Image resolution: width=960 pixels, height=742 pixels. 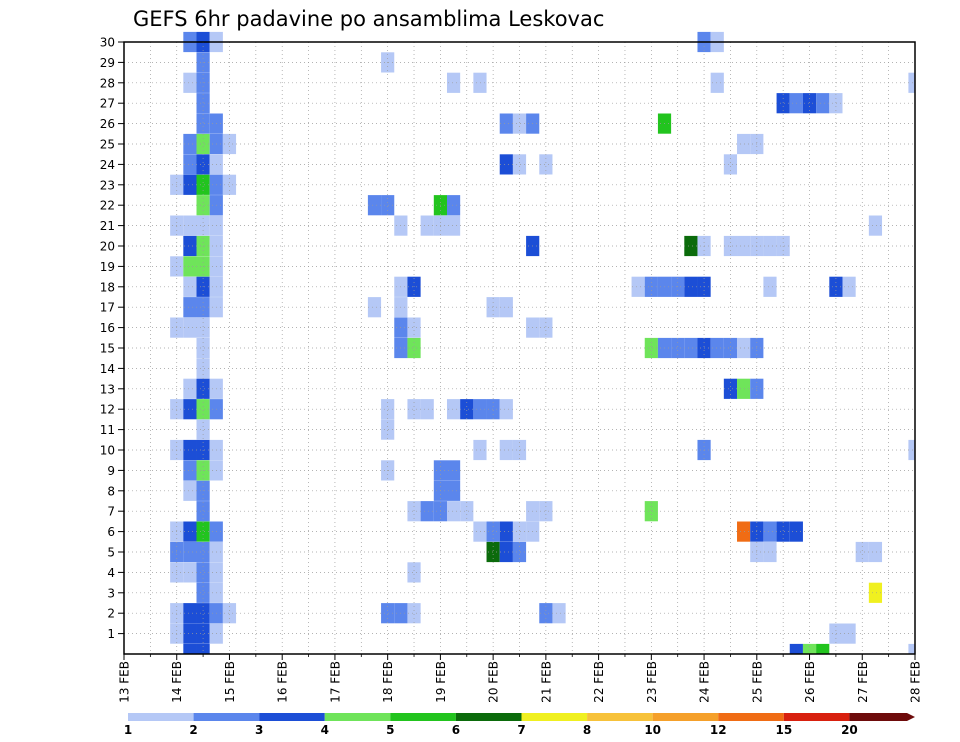 What do you see at coordinates (111, 512) in the screenshot?
I see `y-tick-label: 7` at bounding box center [111, 512].